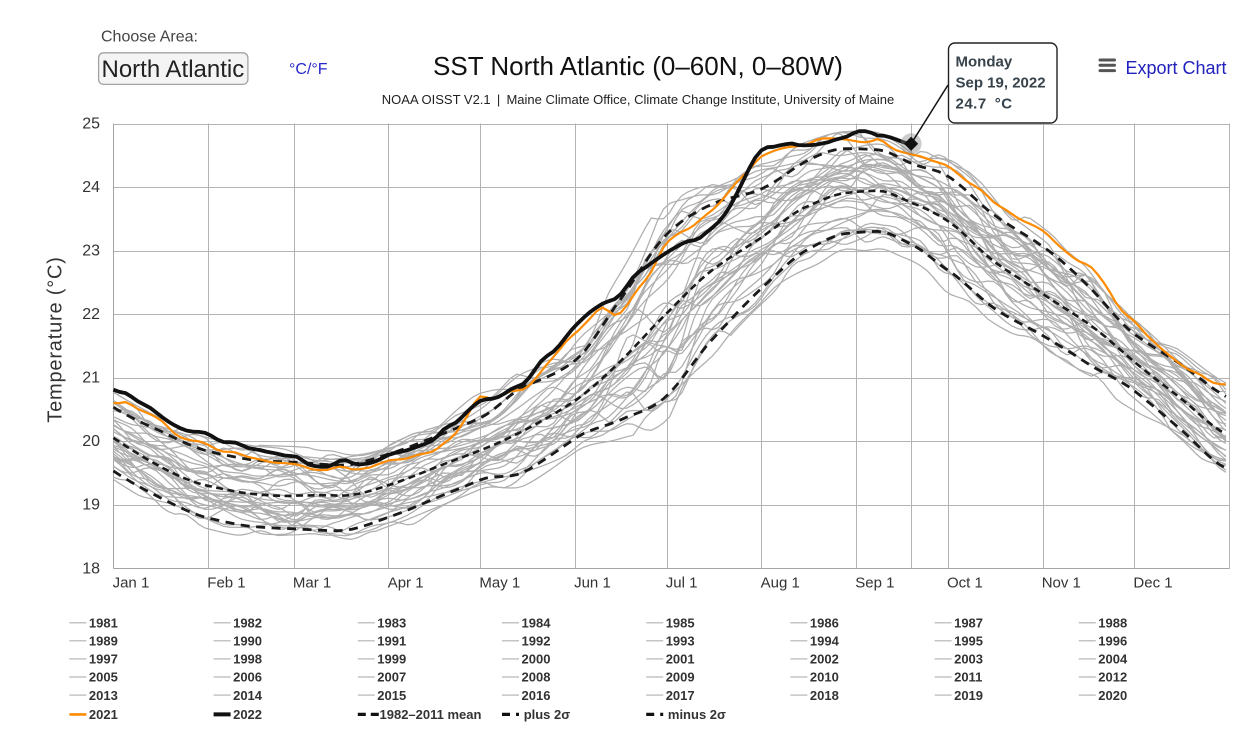 This screenshot has width=1256, height=730. Describe the element at coordinates (173, 69) in the screenshot. I see `svg-text: North Atlantic` at that location.